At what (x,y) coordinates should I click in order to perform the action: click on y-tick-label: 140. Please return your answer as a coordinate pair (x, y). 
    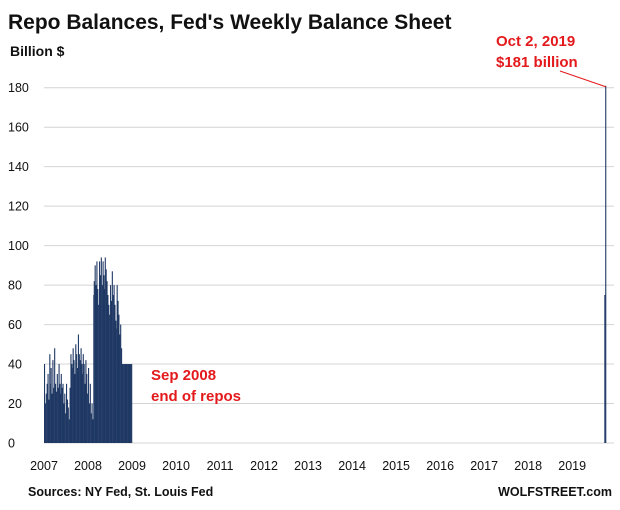
    Looking at the image, I should click on (18, 167).